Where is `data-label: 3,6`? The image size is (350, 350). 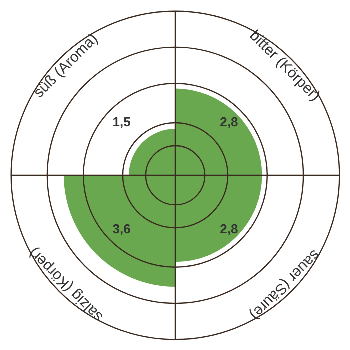
data-label: 3,6 is located at coordinates (121, 229).